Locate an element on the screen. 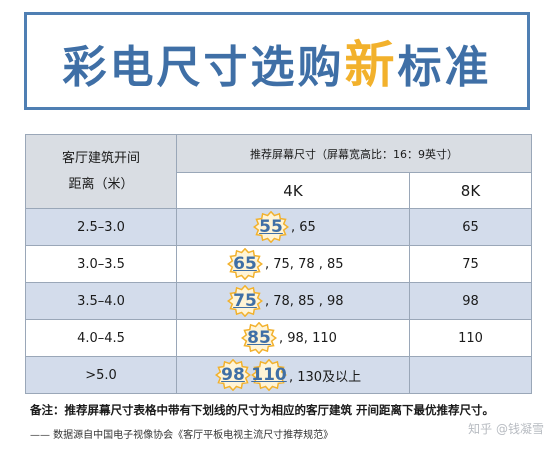  distance-cell: 3.0–3.5 is located at coordinates (101, 264).